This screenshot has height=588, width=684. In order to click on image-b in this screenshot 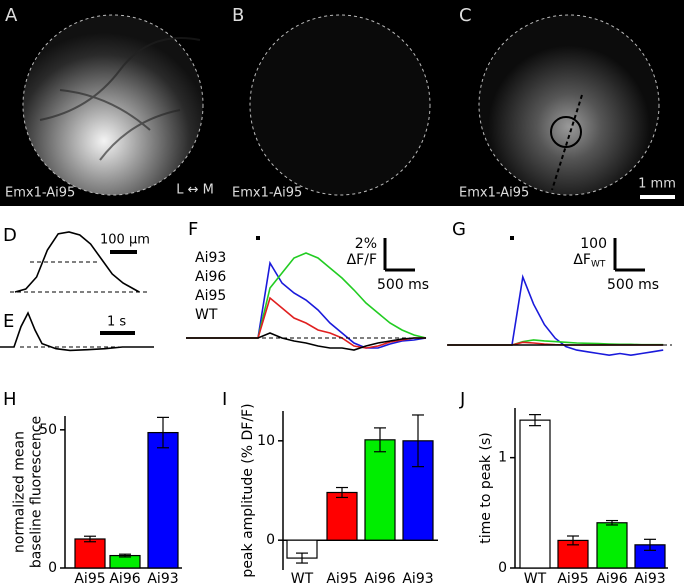, I will do `click(340, 105)`.